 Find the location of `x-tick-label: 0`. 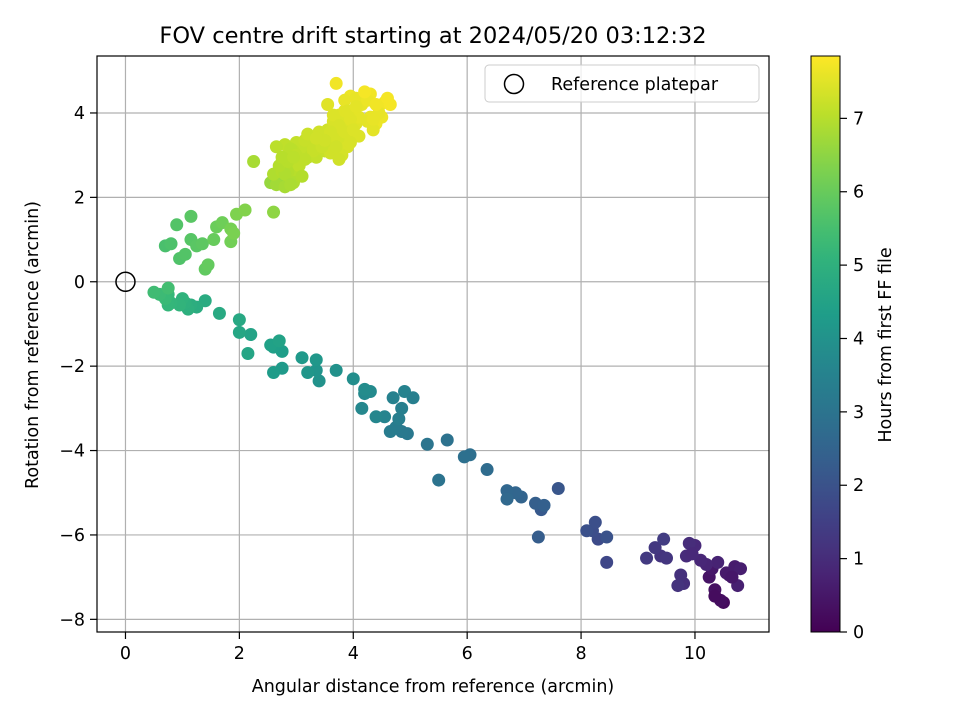

x-tick-label: 0 is located at coordinates (125, 654).